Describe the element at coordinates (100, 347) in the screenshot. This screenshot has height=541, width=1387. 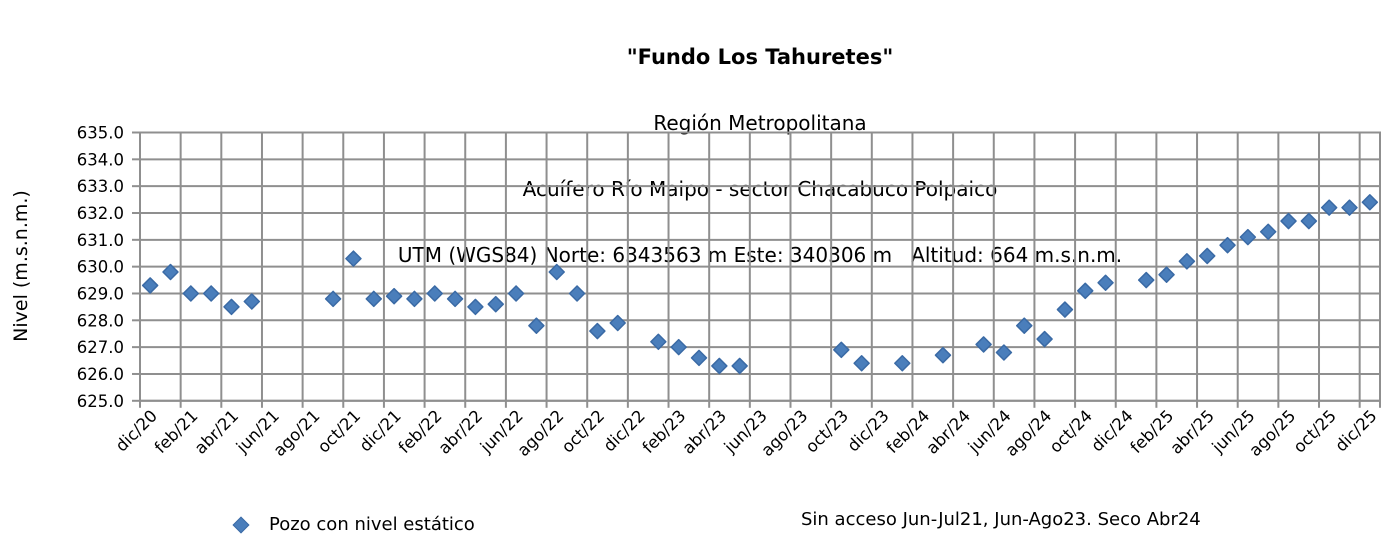
I see `y-tick-label: 627.0` at that location.